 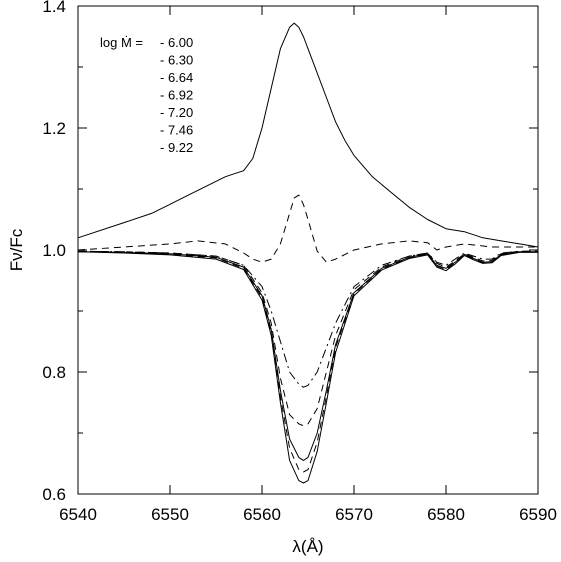 I want to click on x-tick-label: 6590, so click(x=538, y=514).